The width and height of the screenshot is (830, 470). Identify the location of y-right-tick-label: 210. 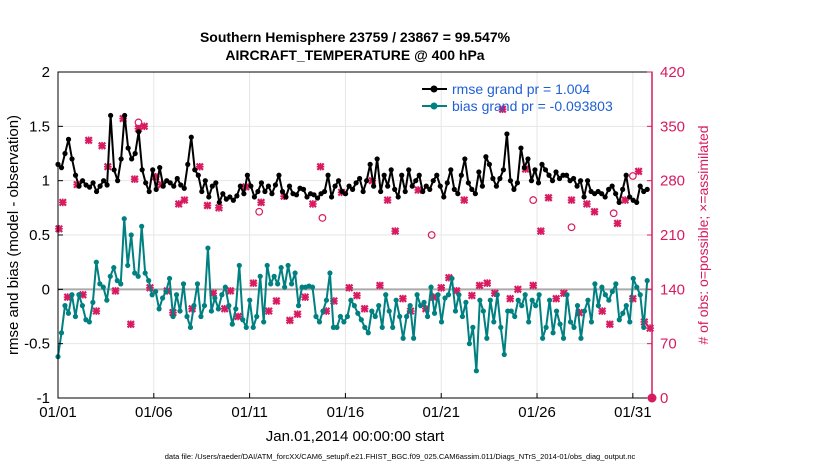
(672, 235).